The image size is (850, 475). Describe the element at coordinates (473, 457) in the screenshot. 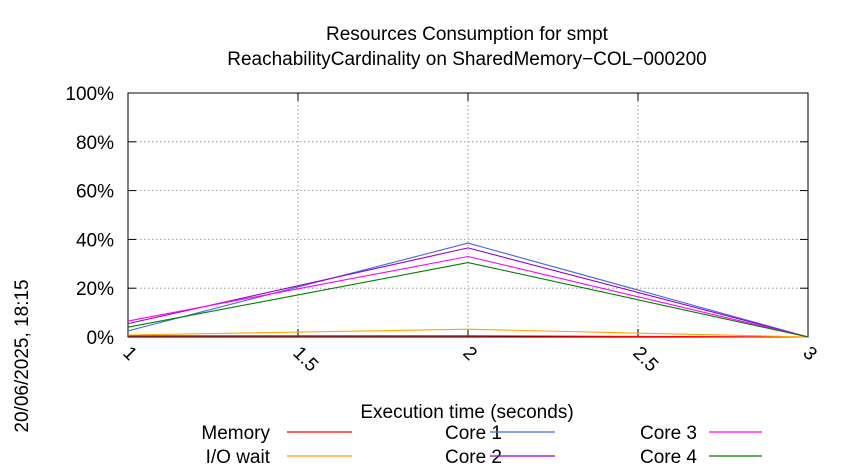

I see `legend-label: Core 2` at that location.